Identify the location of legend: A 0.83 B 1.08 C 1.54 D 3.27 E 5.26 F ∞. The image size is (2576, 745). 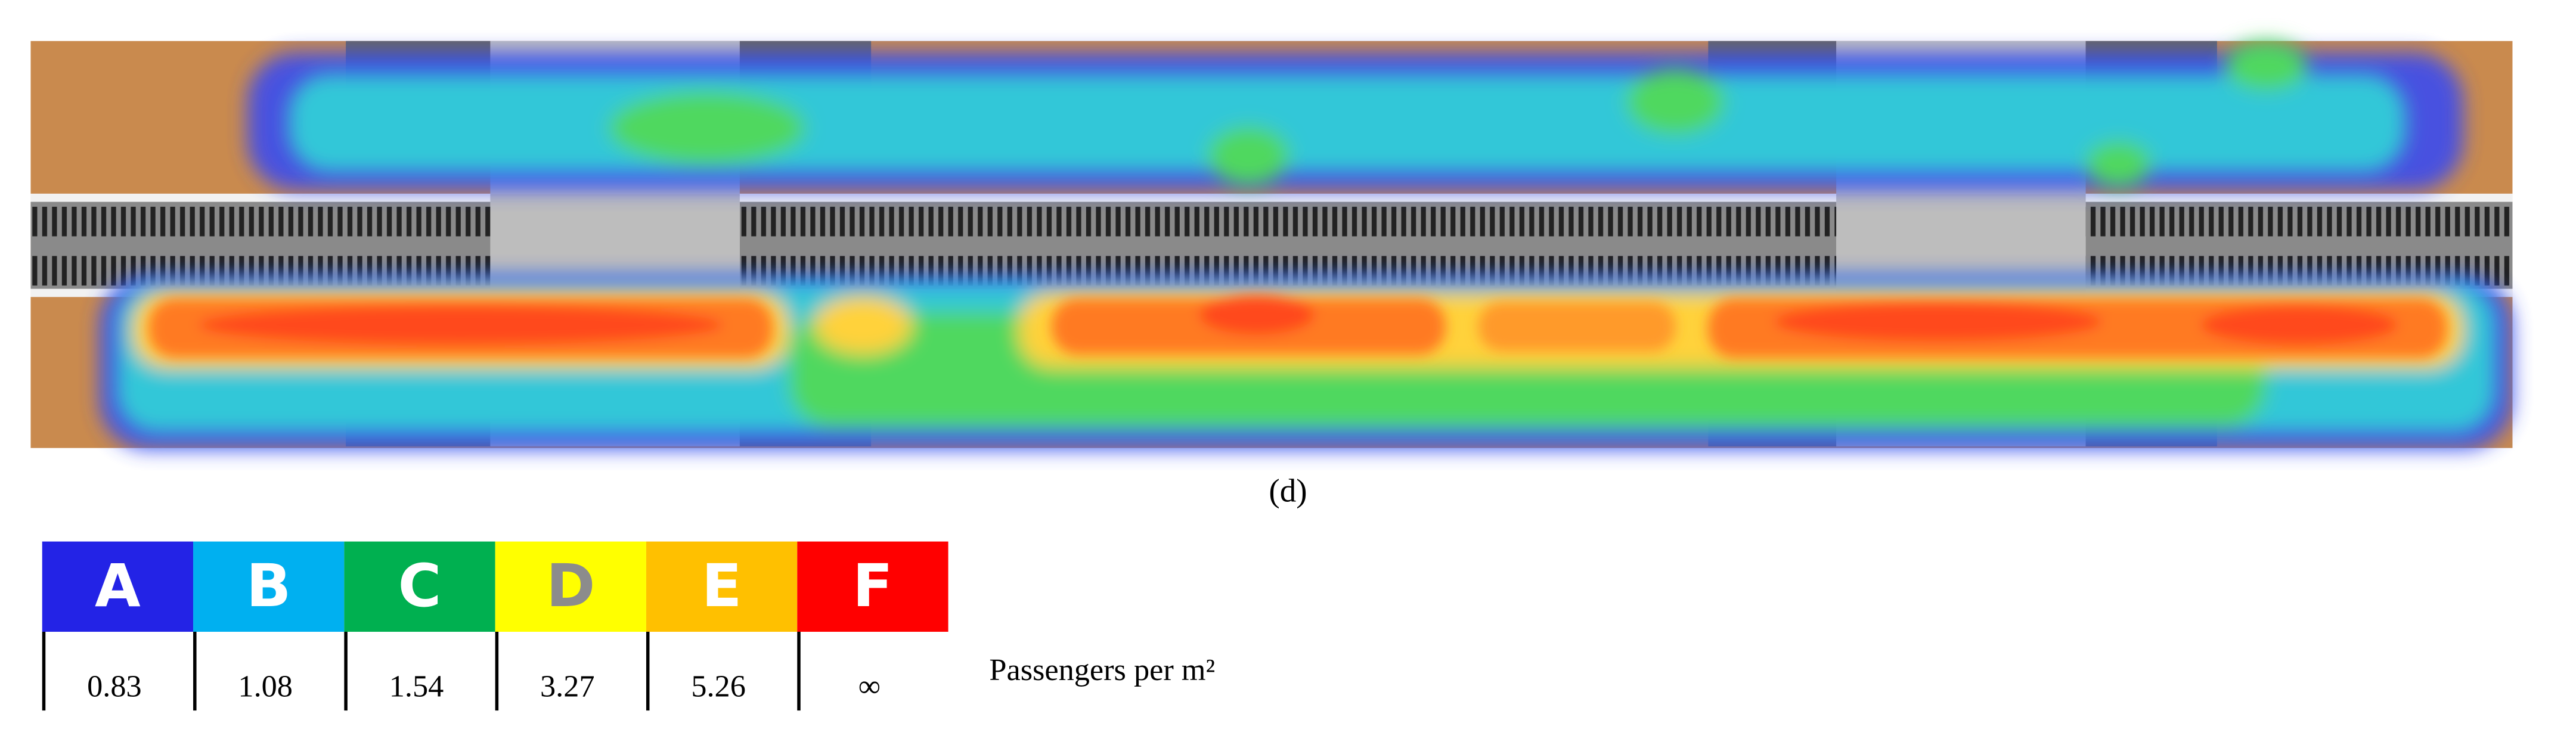
(495, 626).